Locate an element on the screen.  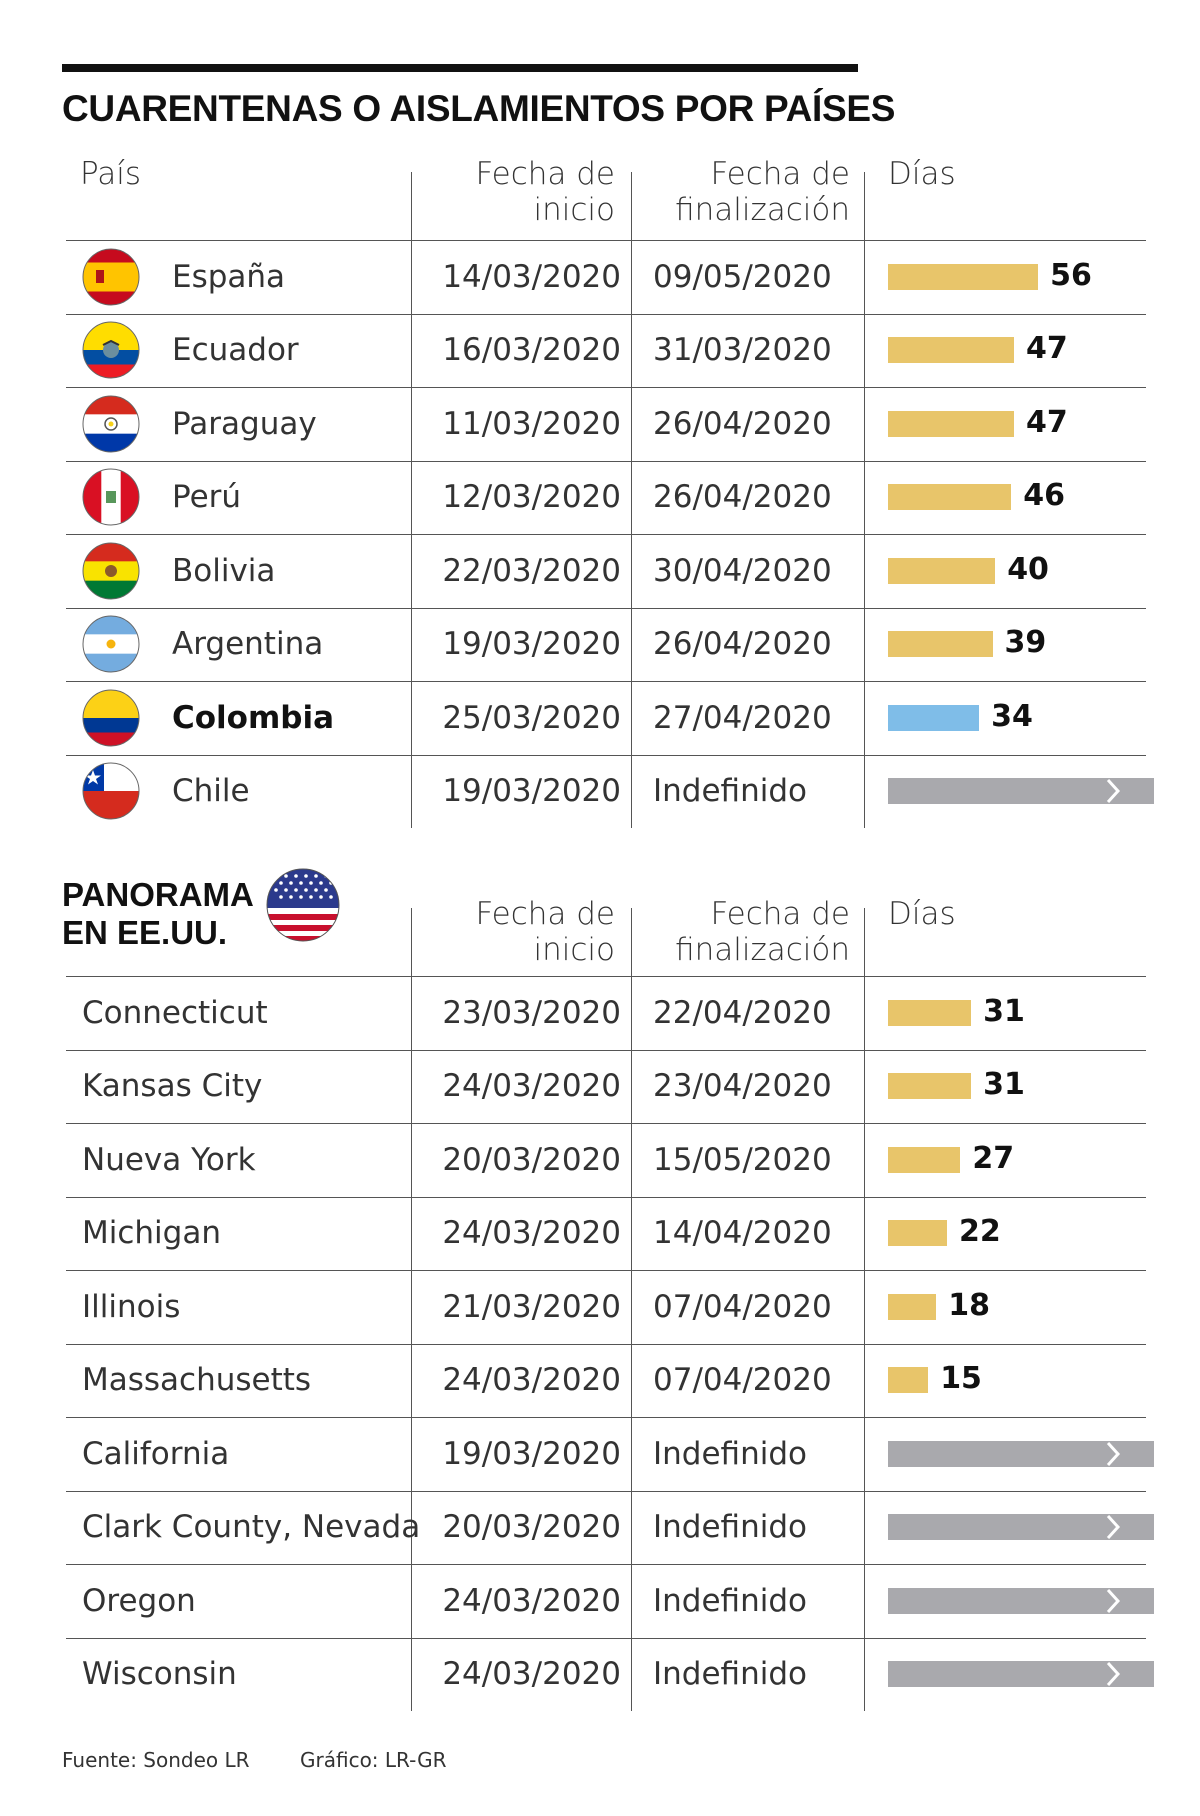
country-row-start-date: 19/03/2020 is located at coordinates (531, 644).